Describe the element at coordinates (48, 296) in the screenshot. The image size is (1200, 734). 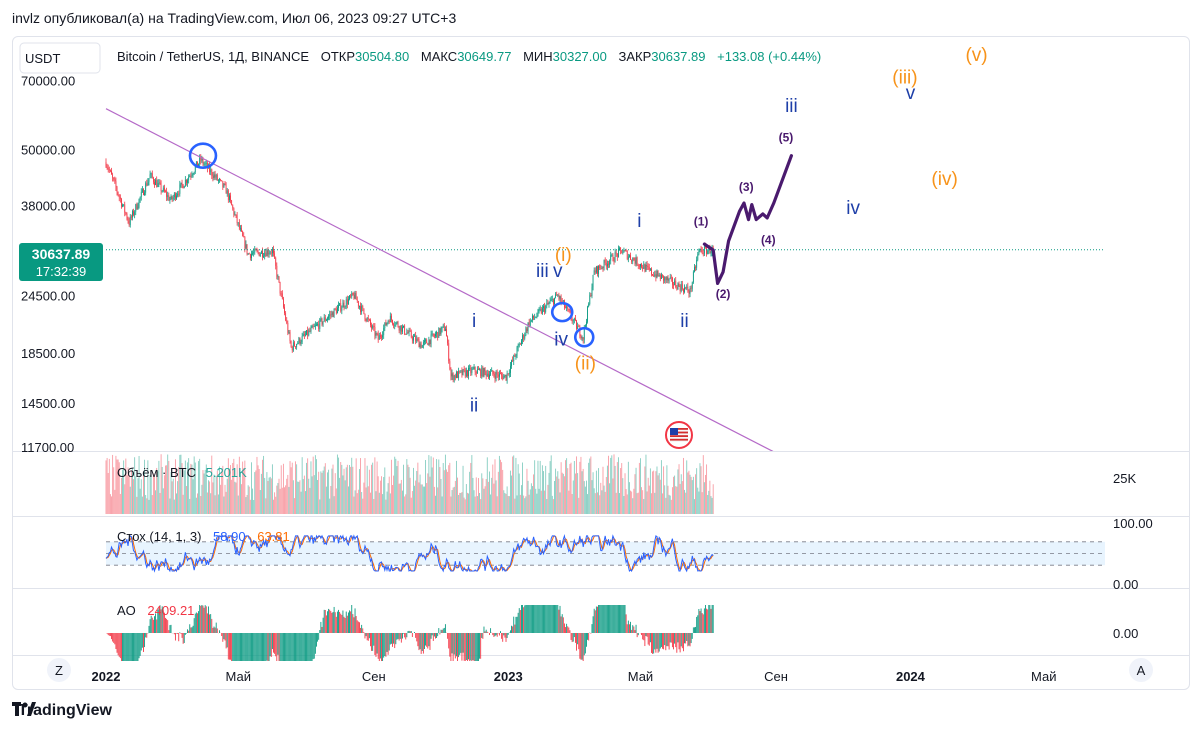
I see `price-axis-tick: 24500.00` at that location.